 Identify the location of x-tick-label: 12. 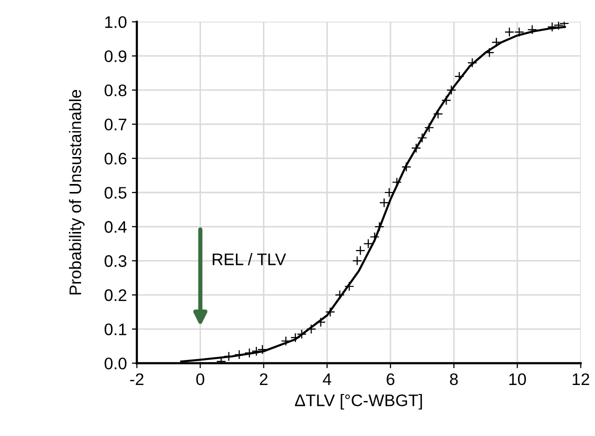
(581, 379).